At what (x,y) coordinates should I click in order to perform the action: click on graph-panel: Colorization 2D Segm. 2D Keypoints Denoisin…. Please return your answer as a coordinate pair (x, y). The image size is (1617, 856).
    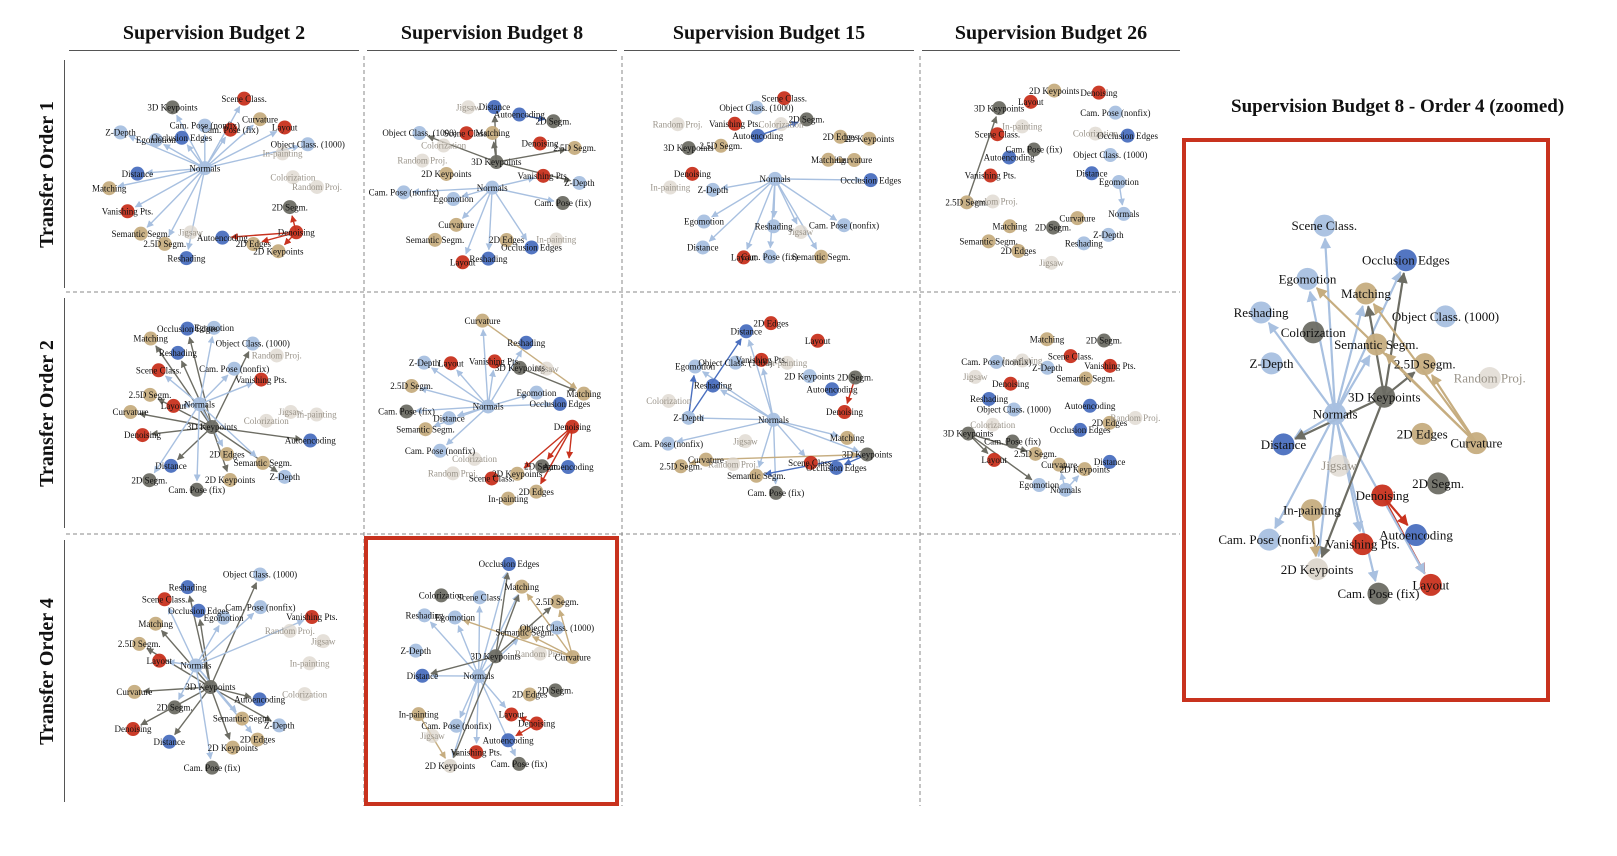
    Looking at the image, I should click on (218, 178).